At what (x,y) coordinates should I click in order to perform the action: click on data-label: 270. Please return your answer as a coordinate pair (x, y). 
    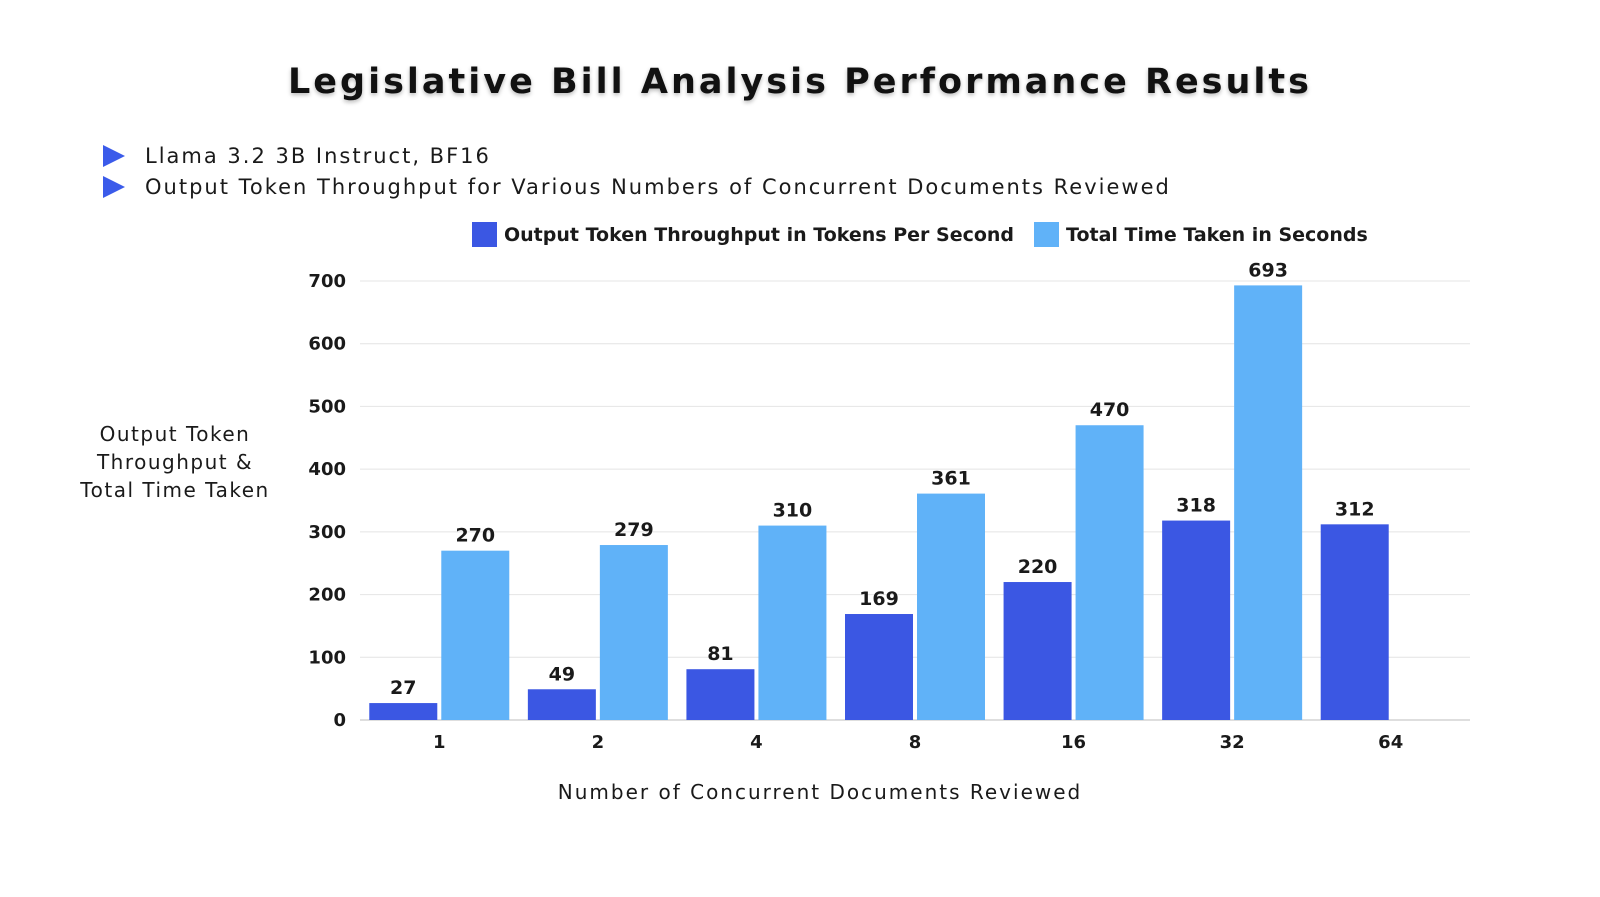
    Looking at the image, I should click on (475, 536).